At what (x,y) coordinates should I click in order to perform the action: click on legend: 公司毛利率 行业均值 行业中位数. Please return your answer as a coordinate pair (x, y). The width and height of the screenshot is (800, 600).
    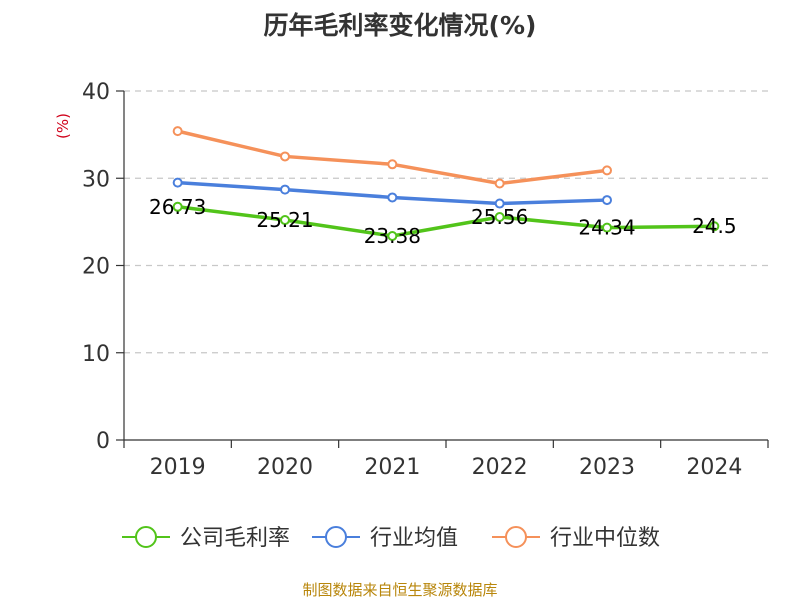
    Looking at the image, I should click on (391, 538).